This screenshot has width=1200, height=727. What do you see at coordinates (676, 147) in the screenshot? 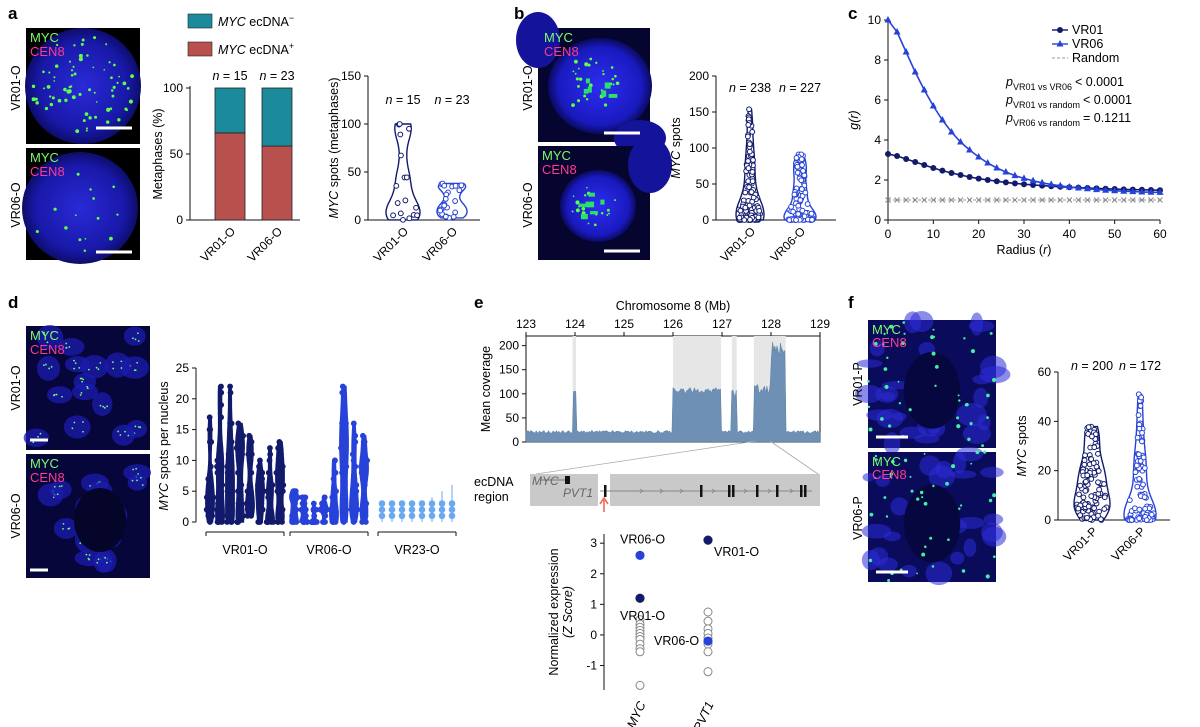
I see `y-axis-title: MYC spots` at bounding box center [676, 147].